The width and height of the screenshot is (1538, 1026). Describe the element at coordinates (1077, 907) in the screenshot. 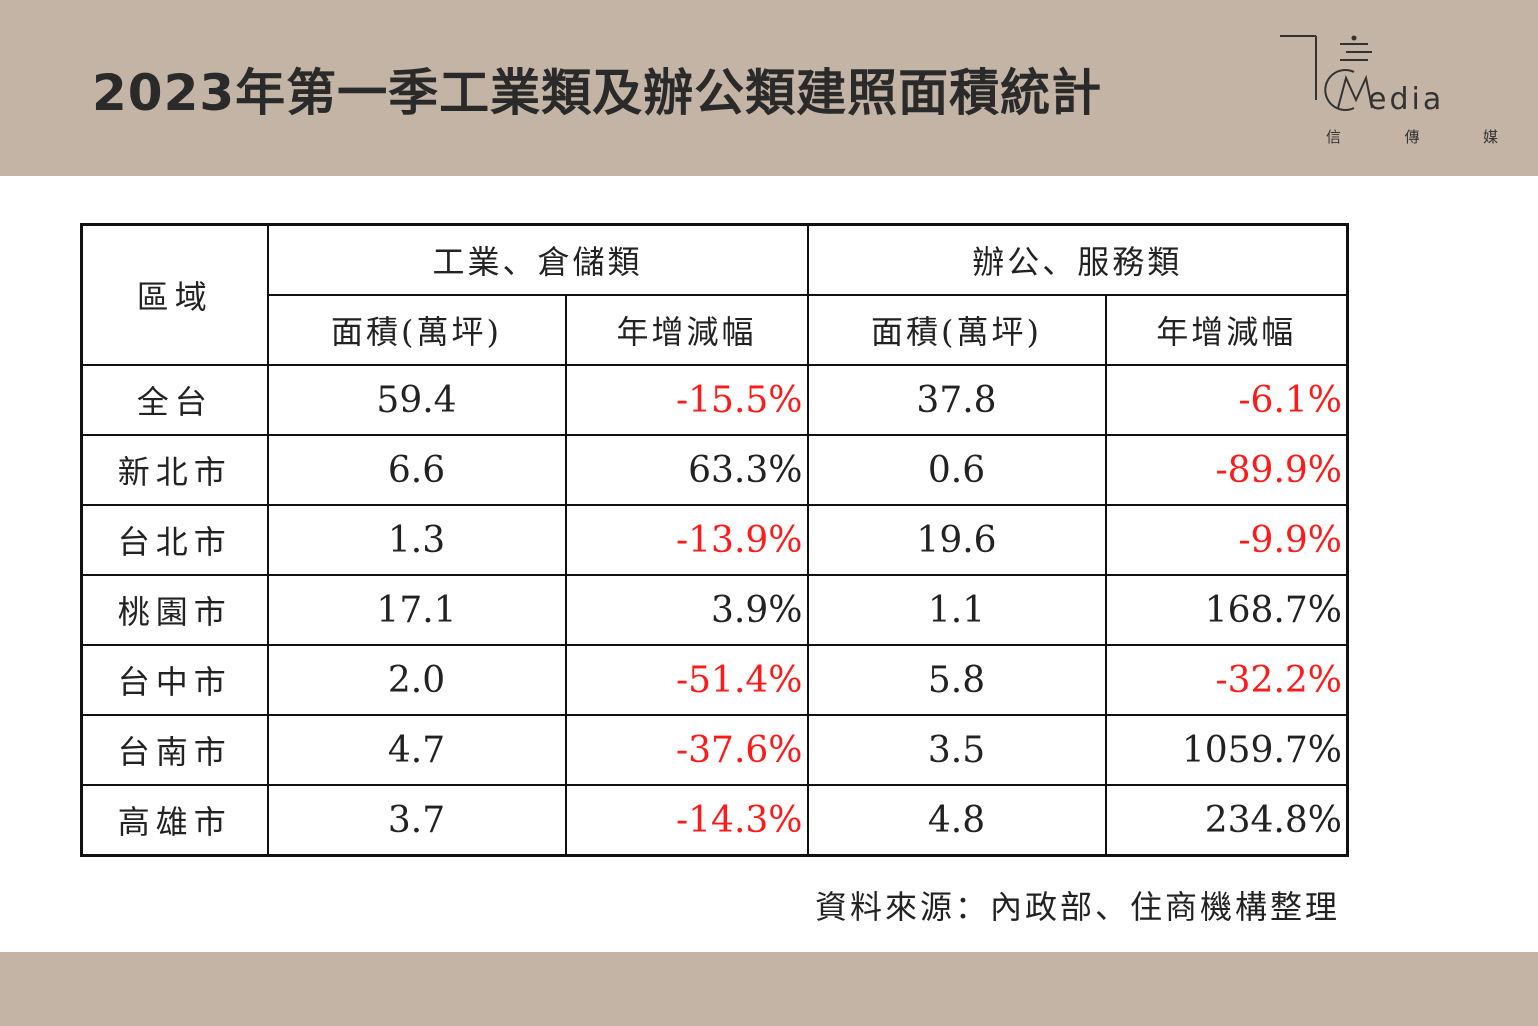

I see `source-note: 資料來源：內政部、住商機構整理` at that location.